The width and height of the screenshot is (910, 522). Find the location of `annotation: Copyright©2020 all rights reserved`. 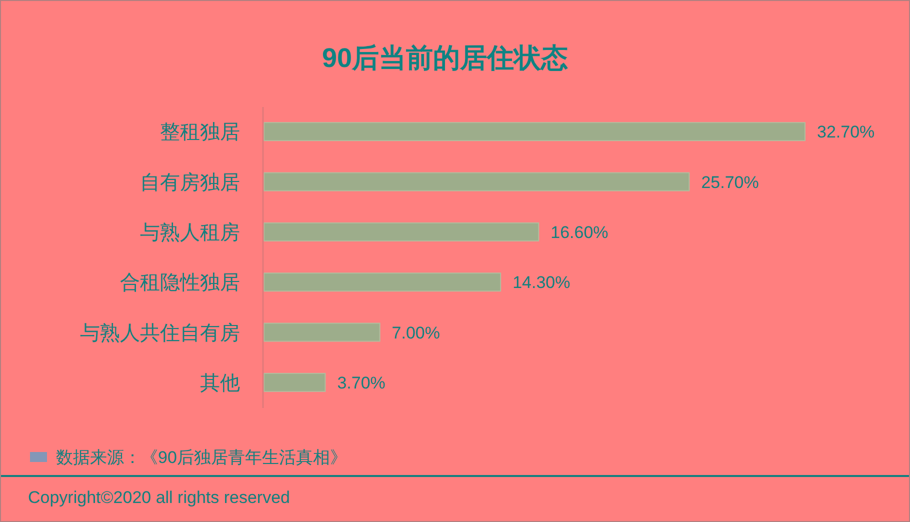

annotation: Copyright©2020 all rights reserved is located at coordinates (159, 497).